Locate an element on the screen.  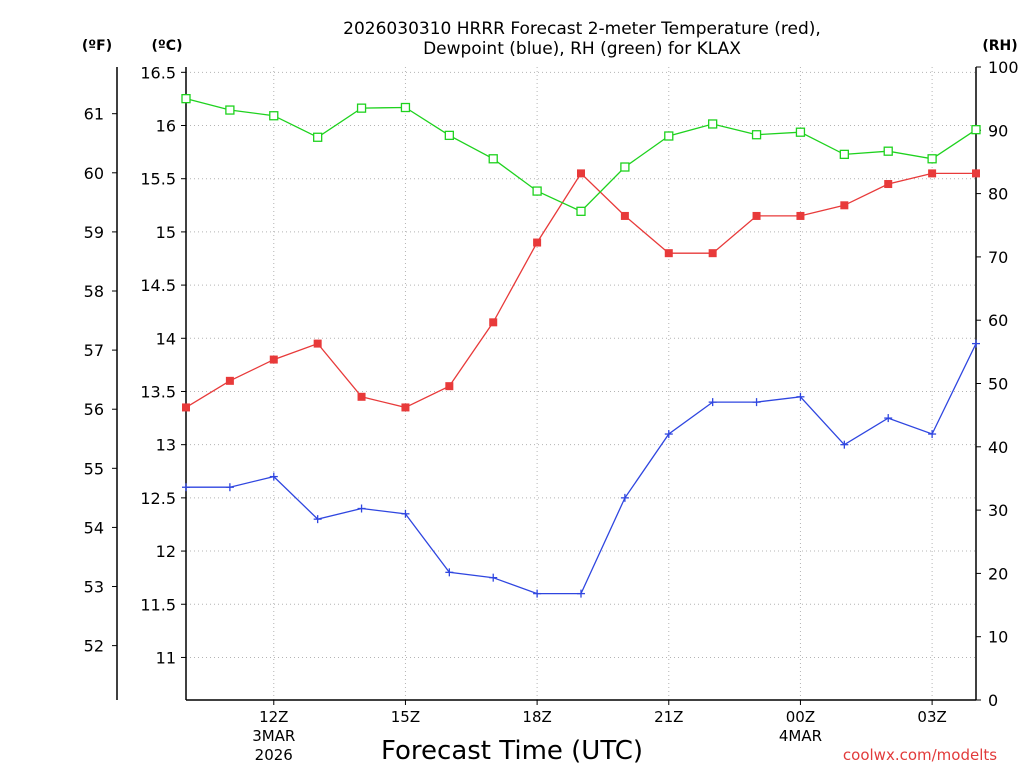
x-axis-title: Forecast Time (UTC) is located at coordinates (512, 751).